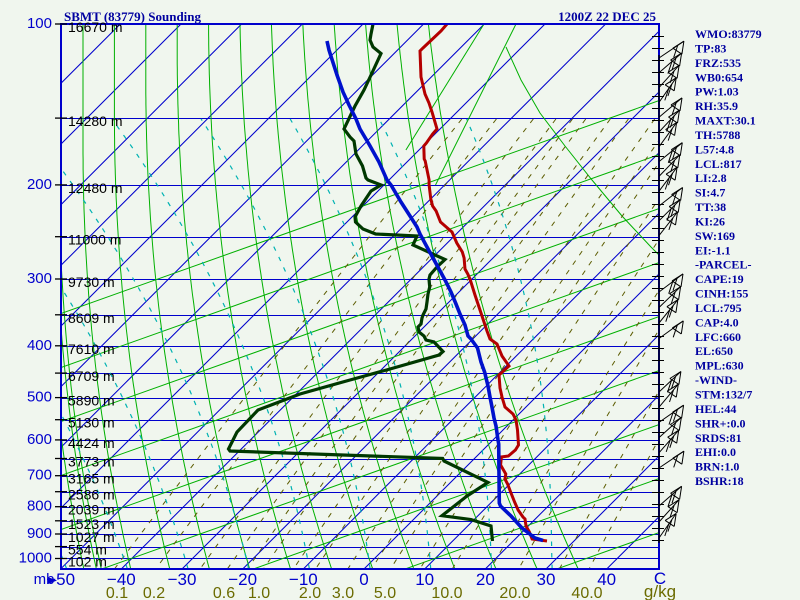 The image size is (800, 600). I want to click on svg-text: CAP:4.0, so click(717, 322).